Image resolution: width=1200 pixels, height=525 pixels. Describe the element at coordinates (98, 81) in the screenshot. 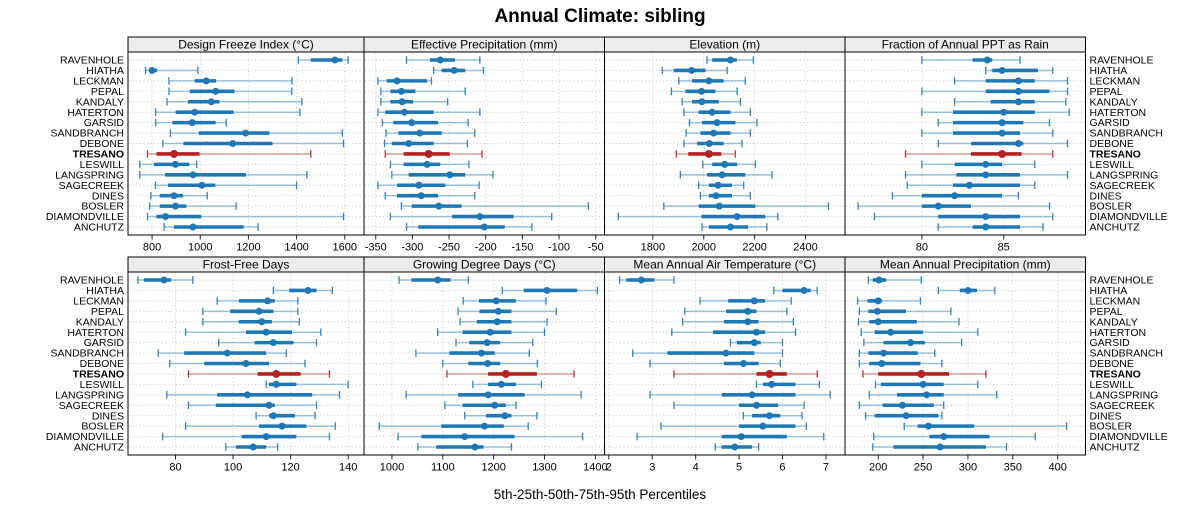

I see `site-label-left-leckman: LECKMAN` at that location.